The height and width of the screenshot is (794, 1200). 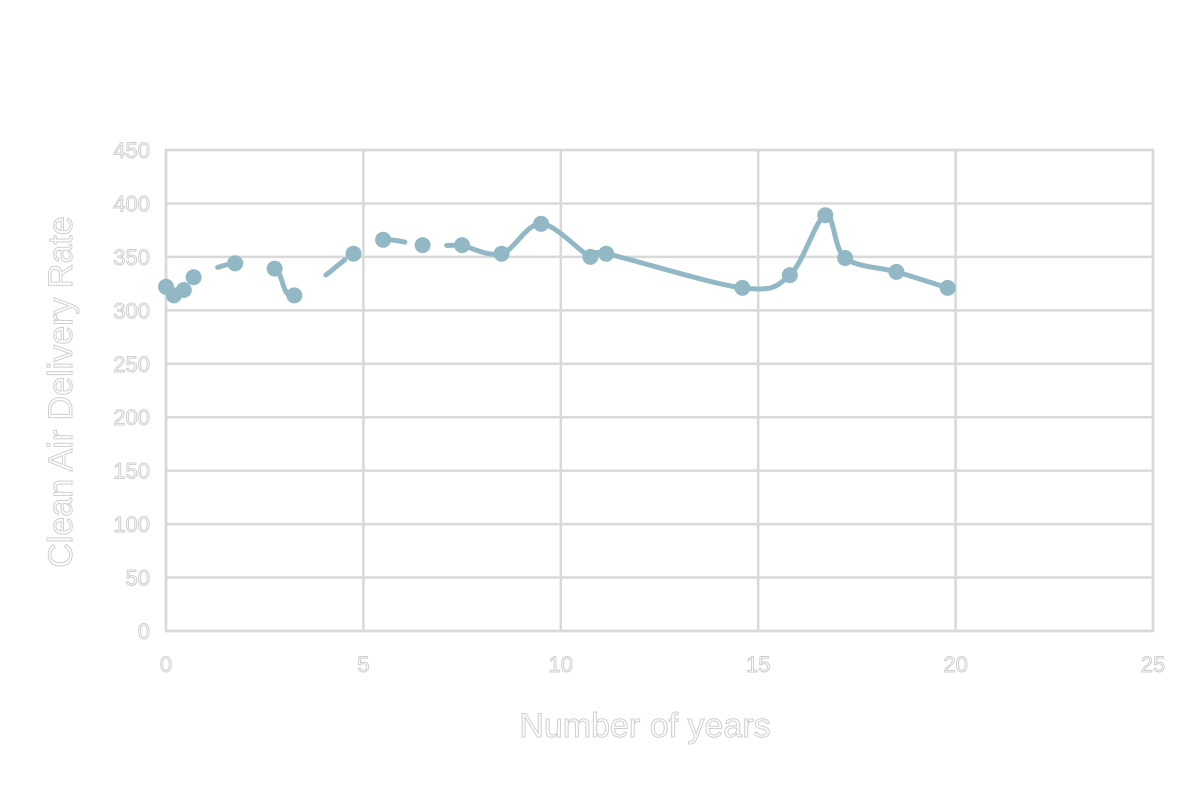 I want to click on y-tick-label: 400, so click(x=131, y=203).